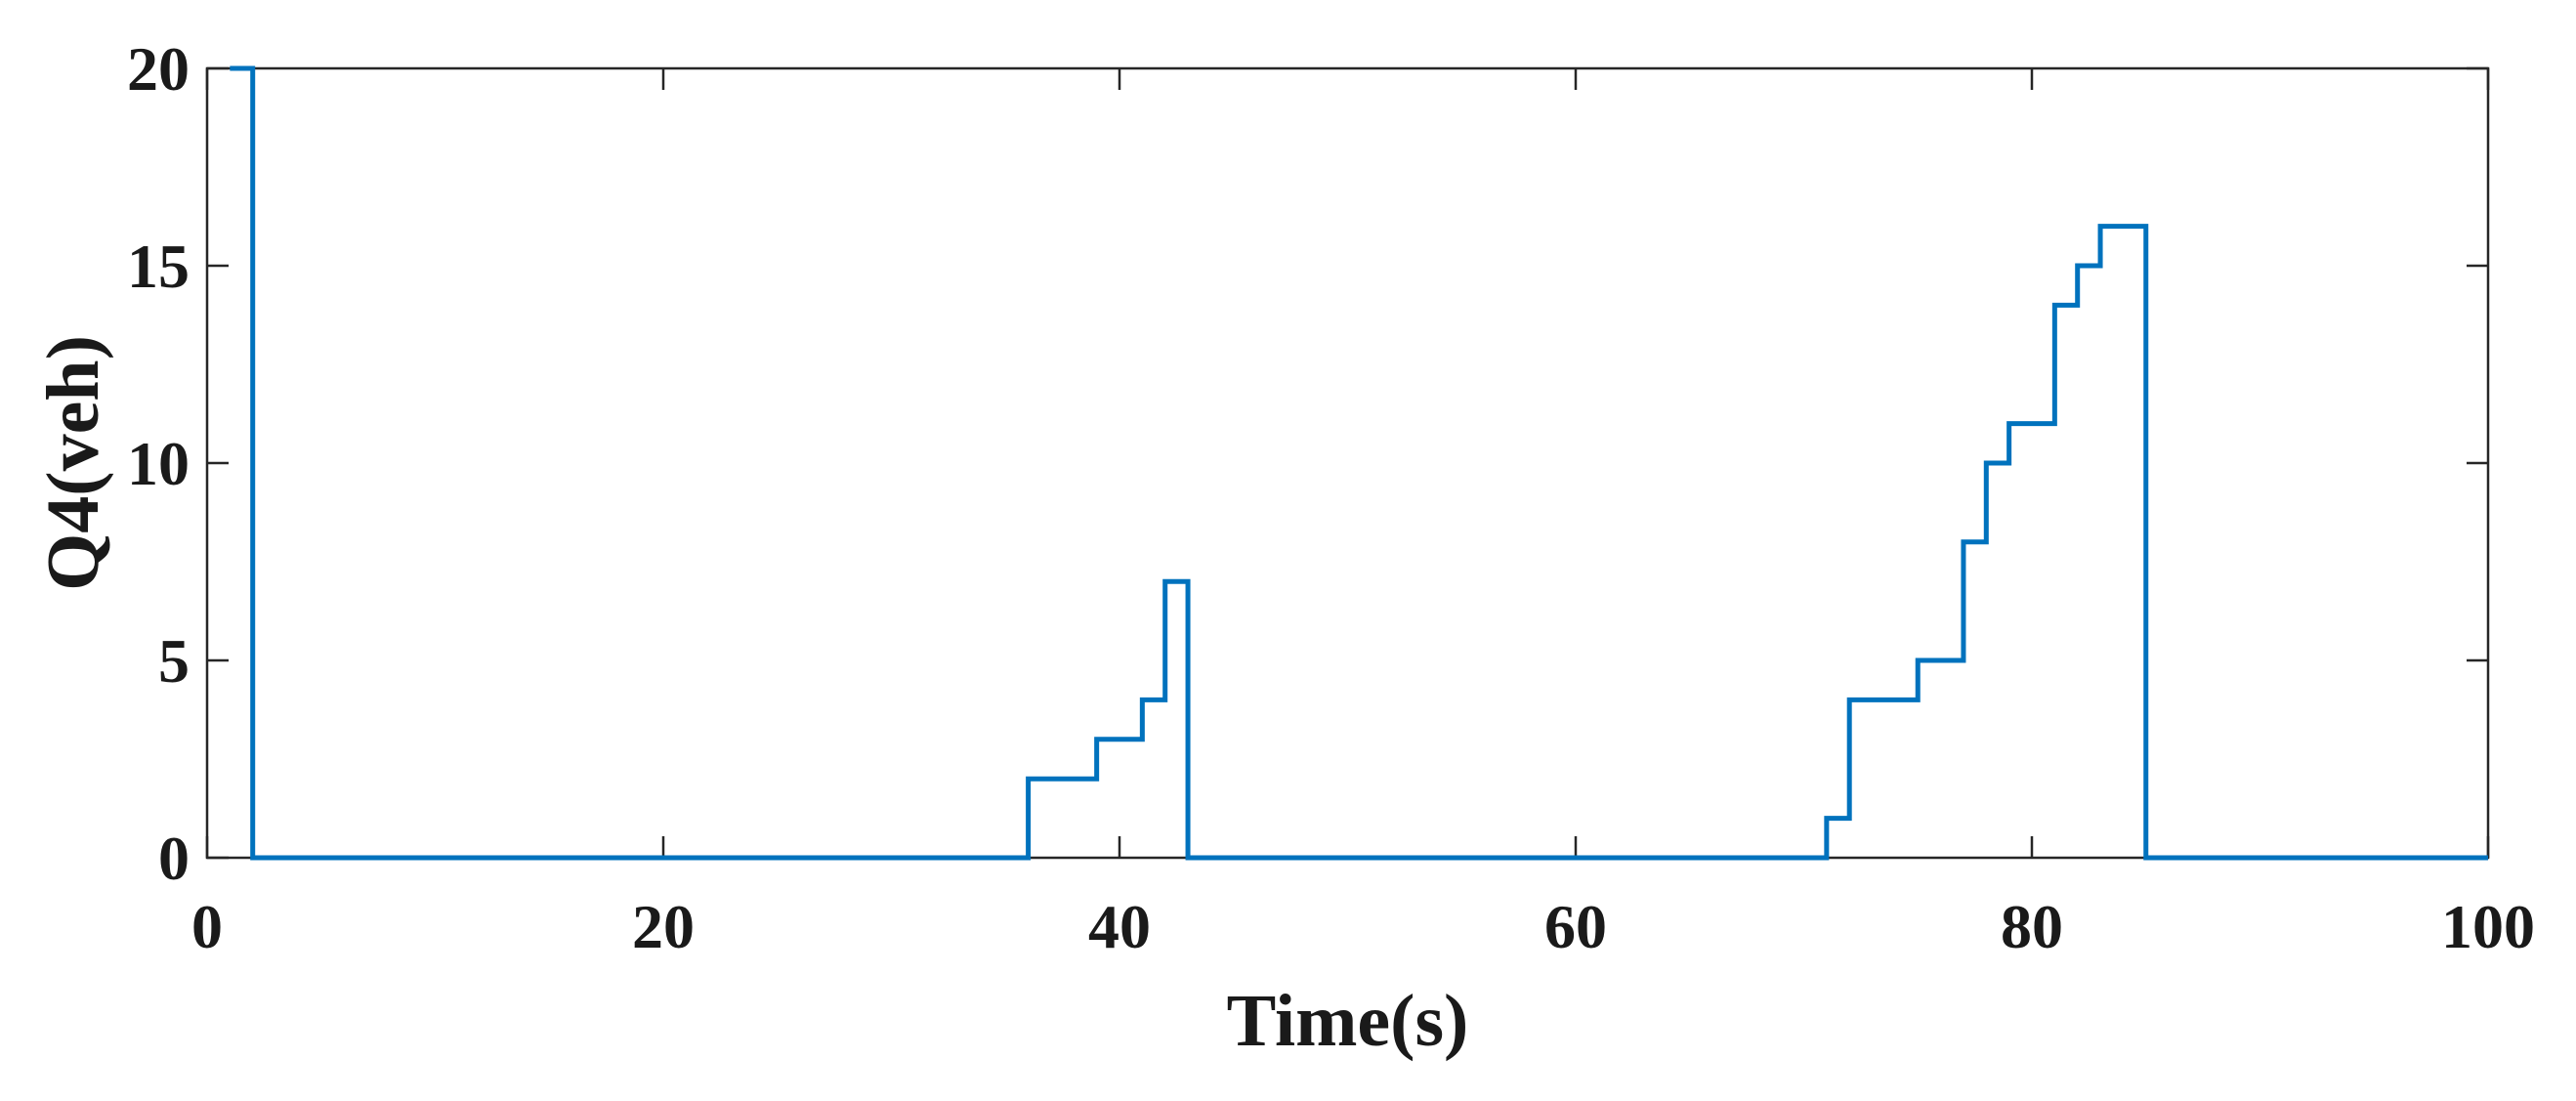  Describe the element at coordinates (207, 926) in the screenshot. I see `x-tick-label: 0` at that location.